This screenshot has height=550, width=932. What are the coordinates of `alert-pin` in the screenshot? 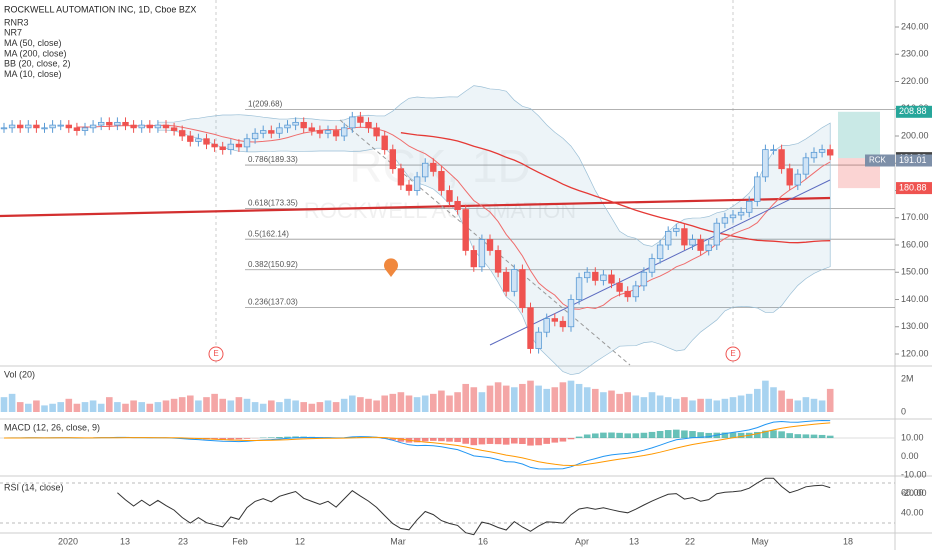 It's located at (391, 267).